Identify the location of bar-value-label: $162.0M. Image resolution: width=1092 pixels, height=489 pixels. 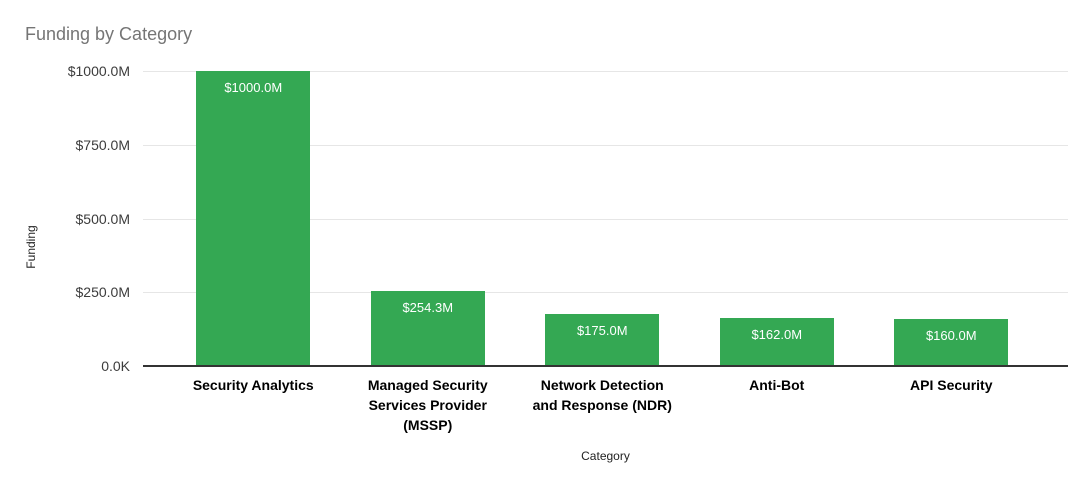
(777, 335).